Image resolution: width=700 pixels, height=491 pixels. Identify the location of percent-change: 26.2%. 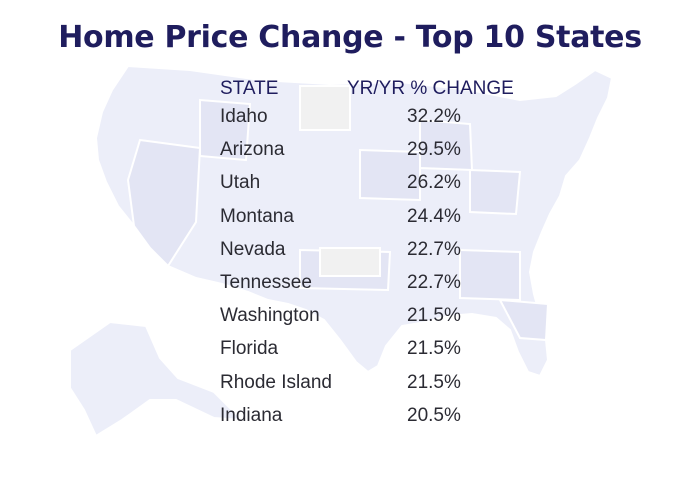
(434, 183).